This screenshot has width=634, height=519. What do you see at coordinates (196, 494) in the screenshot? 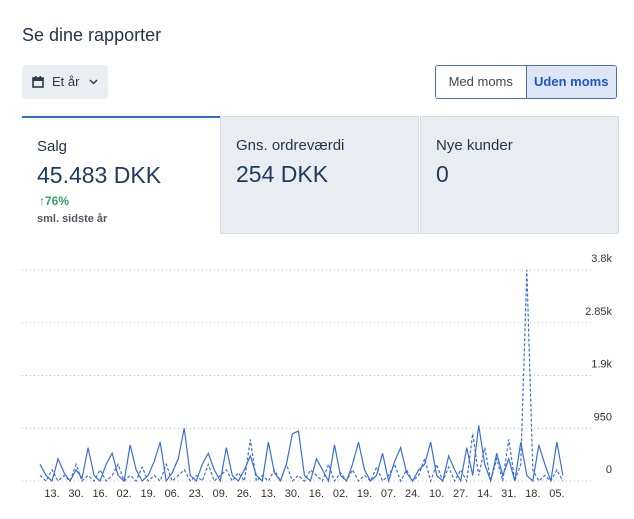
I see `x-tick-label: 23.` at bounding box center [196, 494].